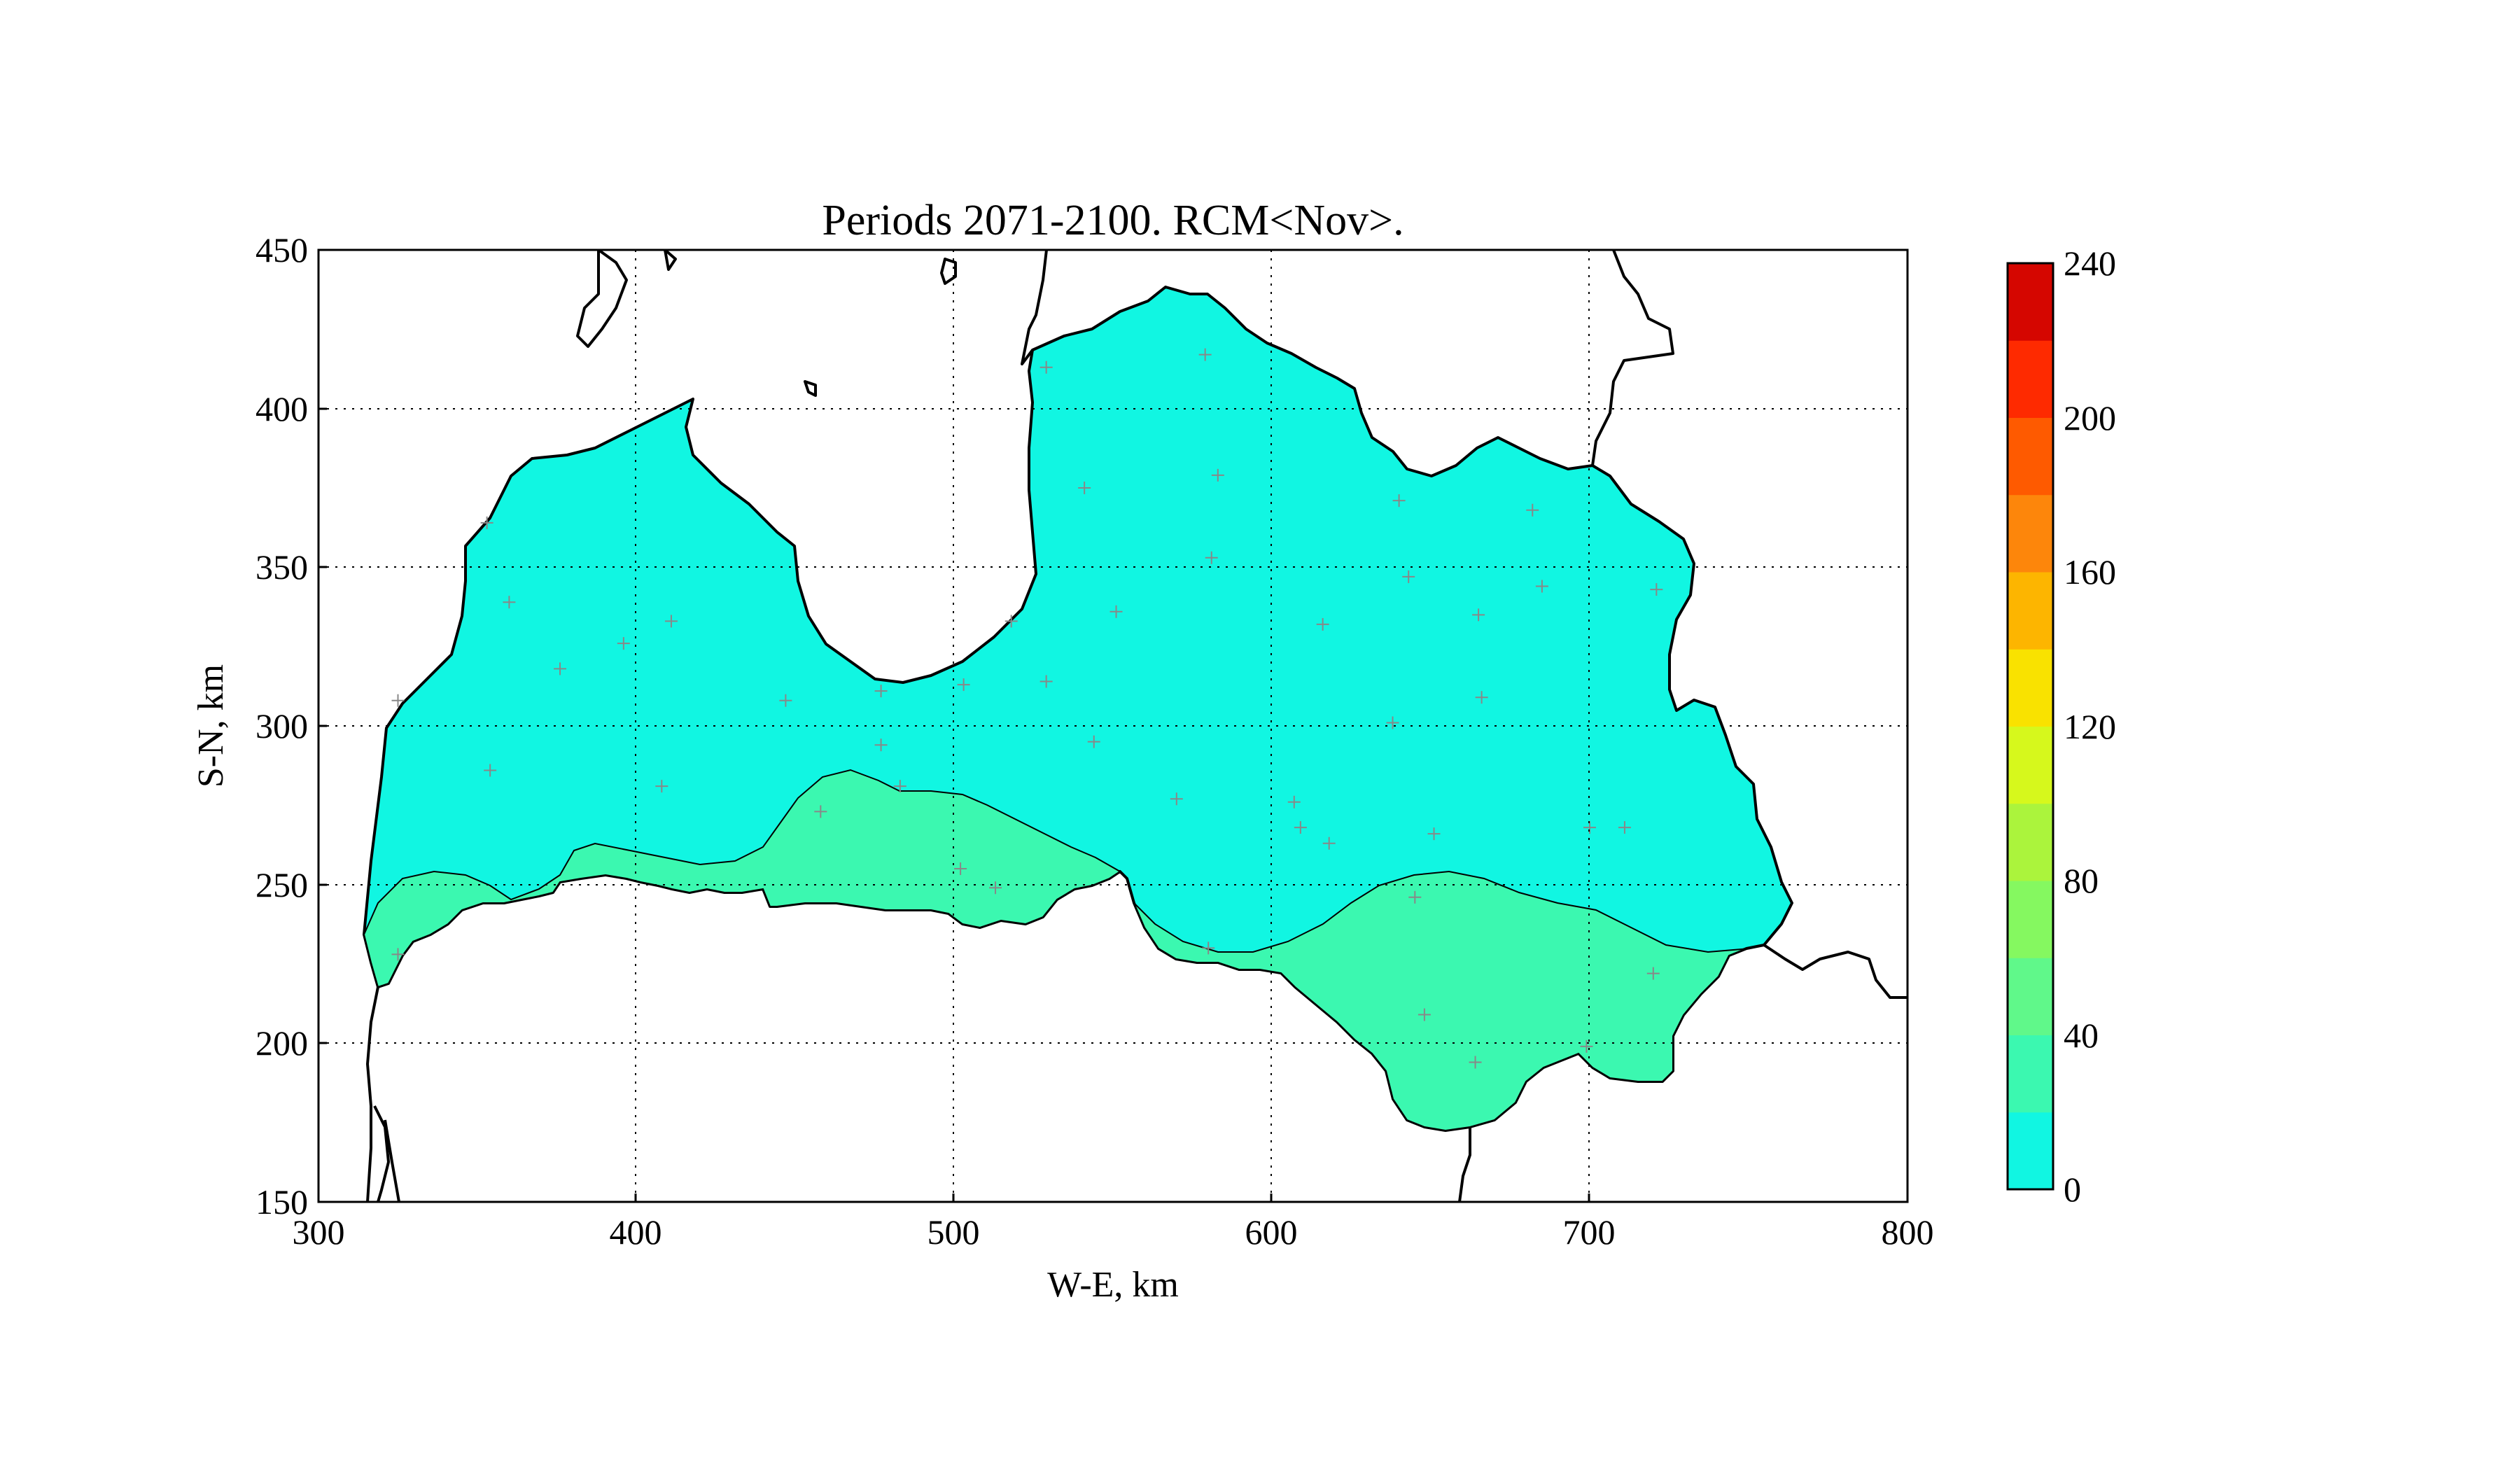  What do you see at coordinates (281, 250) in the screenshot?
I see `y-tick-label: 450` at bounding box center [281, 250].